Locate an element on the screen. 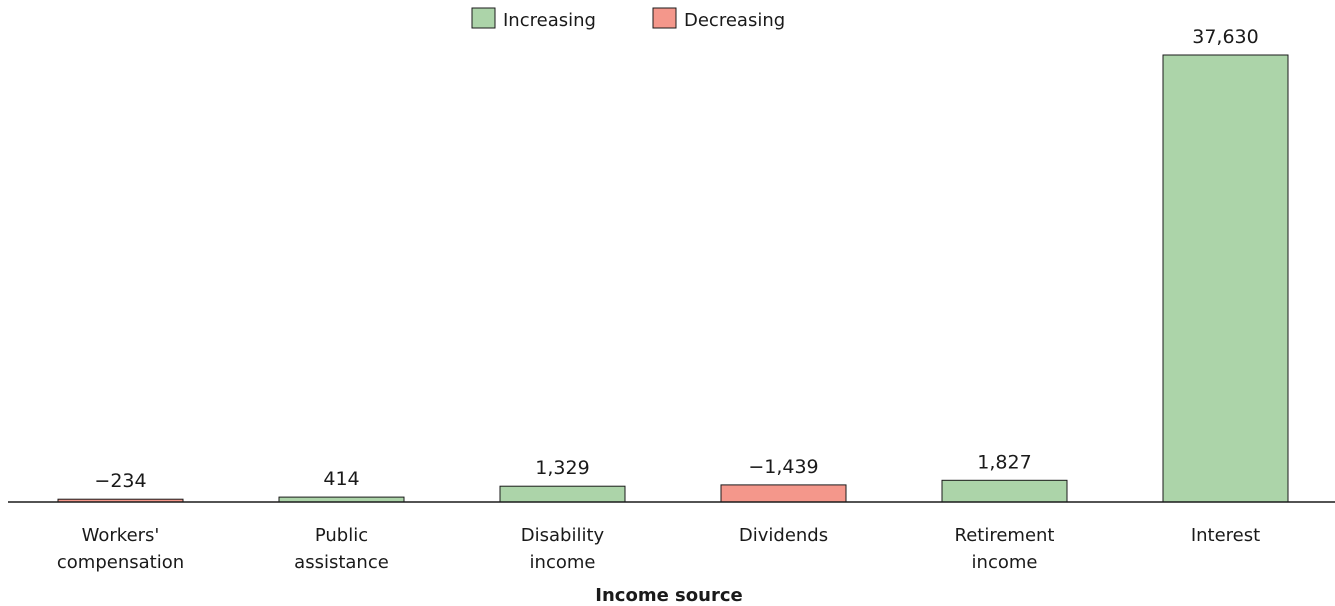  category-label: Dividends is located at coordinates (783, 535).